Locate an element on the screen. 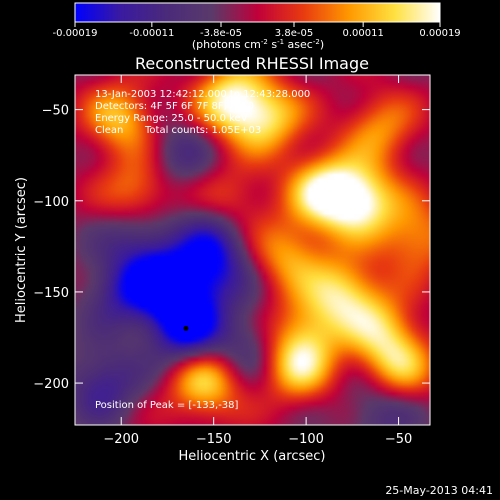  colorbar-unit-label: (photons cm-2 s-1 asec-2) is located at coordinates (258, 44).